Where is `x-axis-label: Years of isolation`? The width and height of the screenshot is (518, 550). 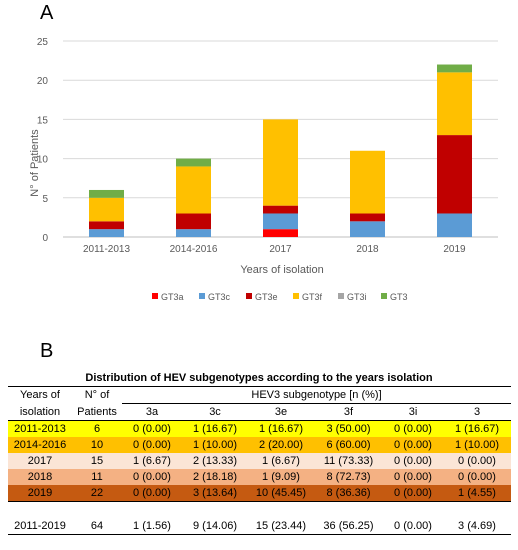 x-axis-label: Years of isolation is located at coordinates (281, 270).